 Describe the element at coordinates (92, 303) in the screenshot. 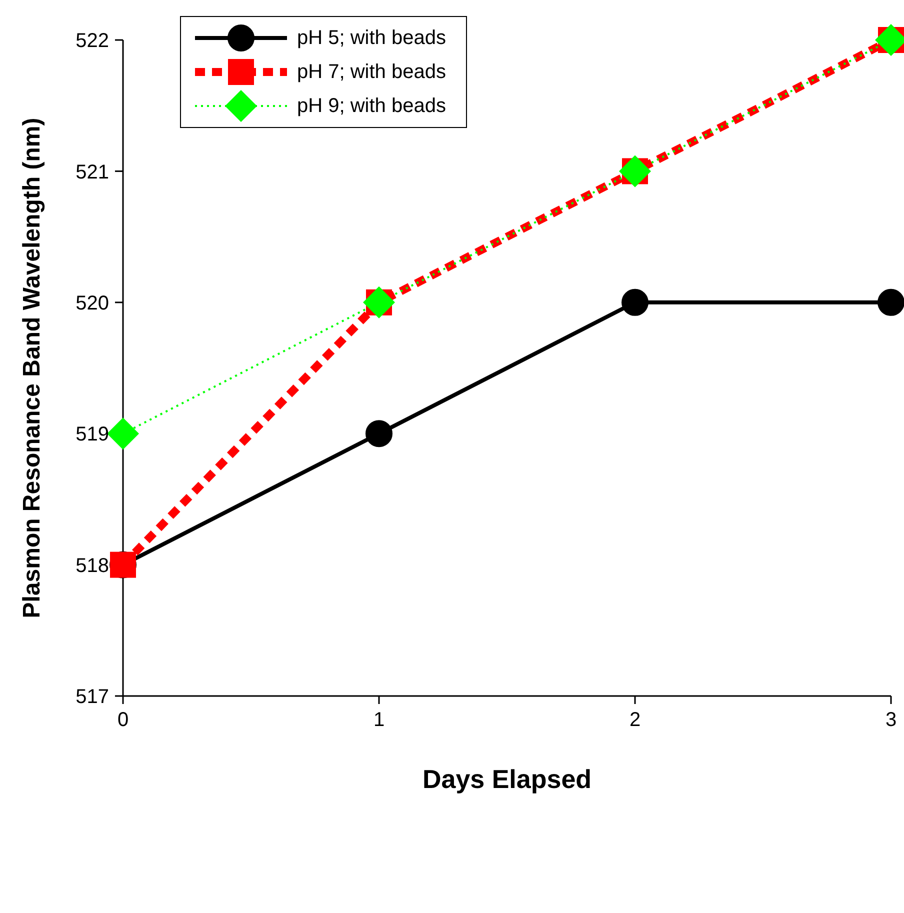

I see `y-tick-label: 520` at that location.